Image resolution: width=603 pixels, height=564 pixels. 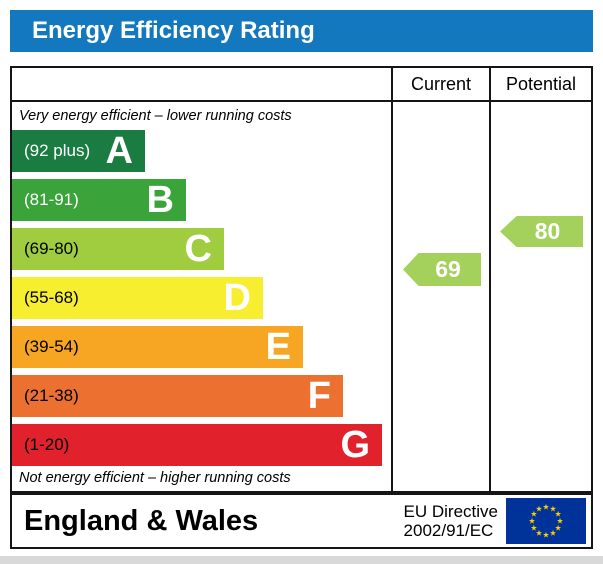 I want to click on band-row-a: (92 plus) A, so click(x=201, y=154).